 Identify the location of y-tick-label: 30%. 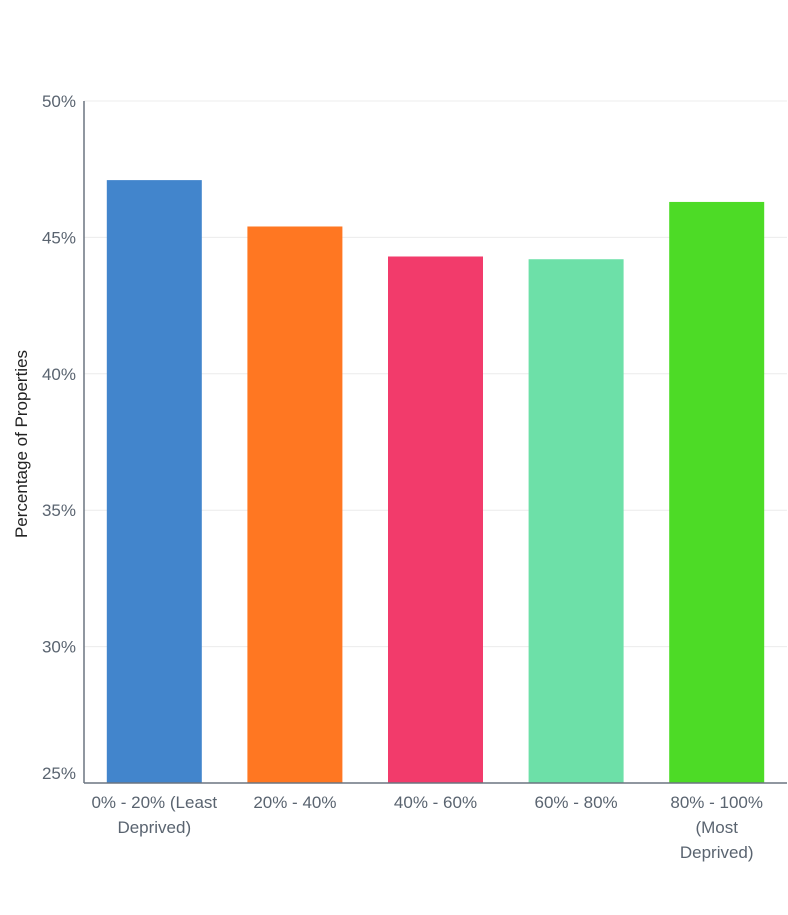
(59, 647).